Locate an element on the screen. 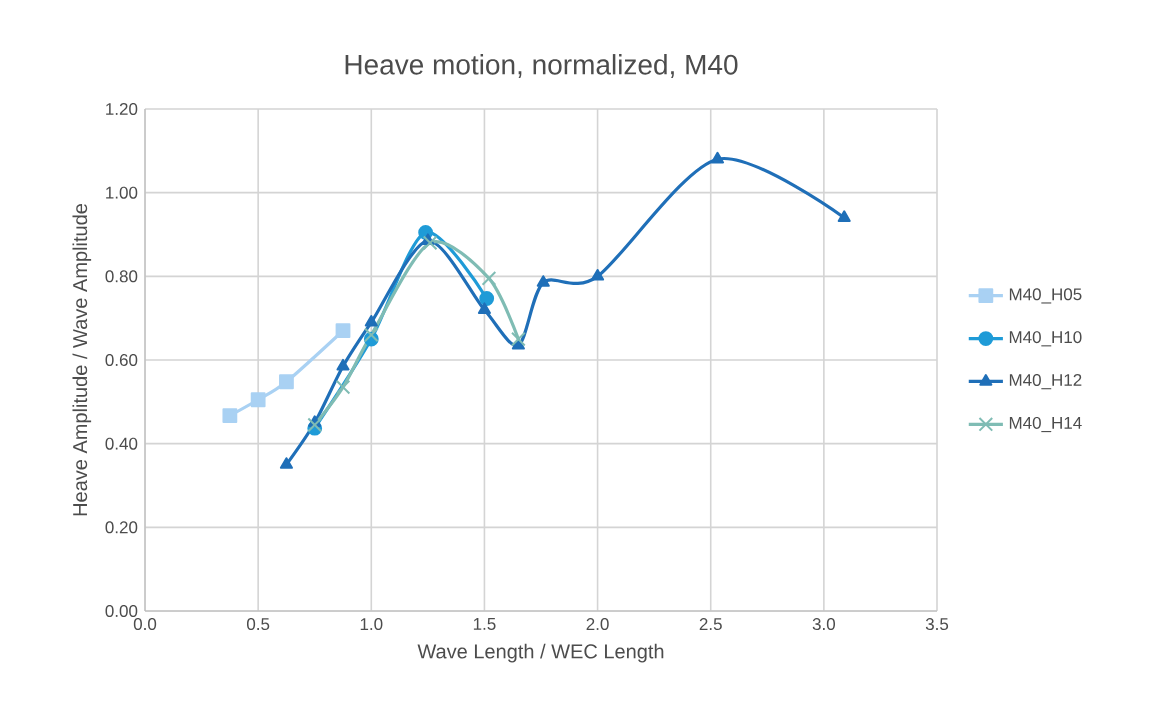 The height and width of the screenshot is (720, 1160). chart-title: Heave motion, normalized, M40 is located at coordinates (541, 66).